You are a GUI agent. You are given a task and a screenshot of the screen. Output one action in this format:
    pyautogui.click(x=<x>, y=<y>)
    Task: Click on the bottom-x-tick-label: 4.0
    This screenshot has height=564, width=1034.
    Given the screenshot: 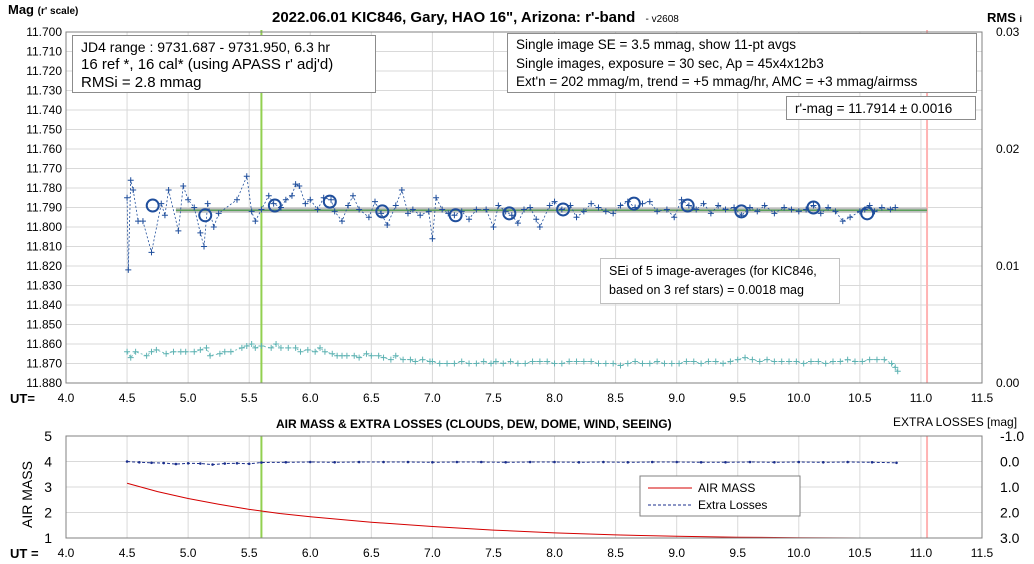 What is the action you would take?
    pyautogui.click(x=66, y=553)
    